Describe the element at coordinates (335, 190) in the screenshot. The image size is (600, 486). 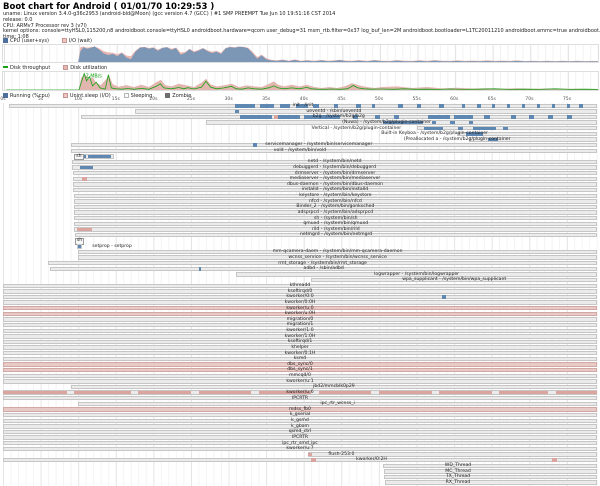
I see `process-label: installd - /system/bin/installd` at that location.